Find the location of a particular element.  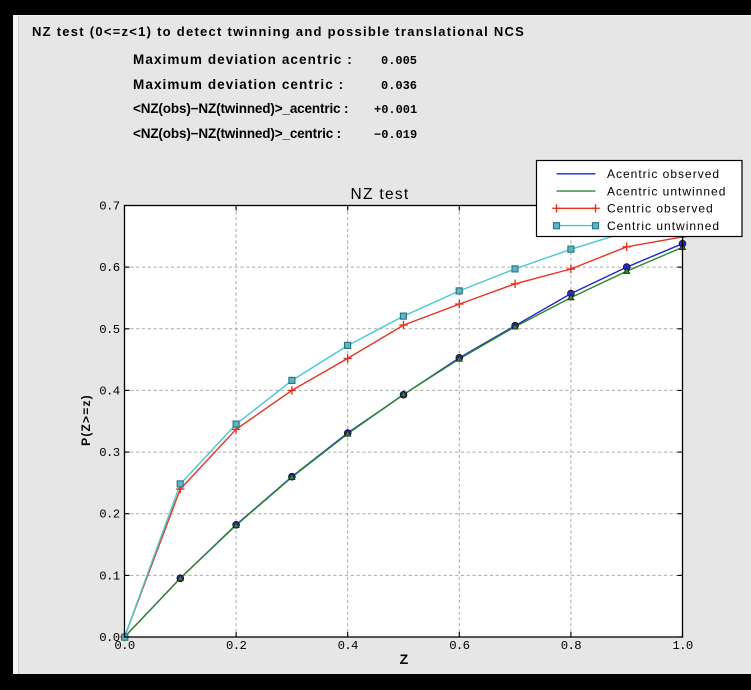

svg-text: 0.5 is located at coordinates (109, 330).